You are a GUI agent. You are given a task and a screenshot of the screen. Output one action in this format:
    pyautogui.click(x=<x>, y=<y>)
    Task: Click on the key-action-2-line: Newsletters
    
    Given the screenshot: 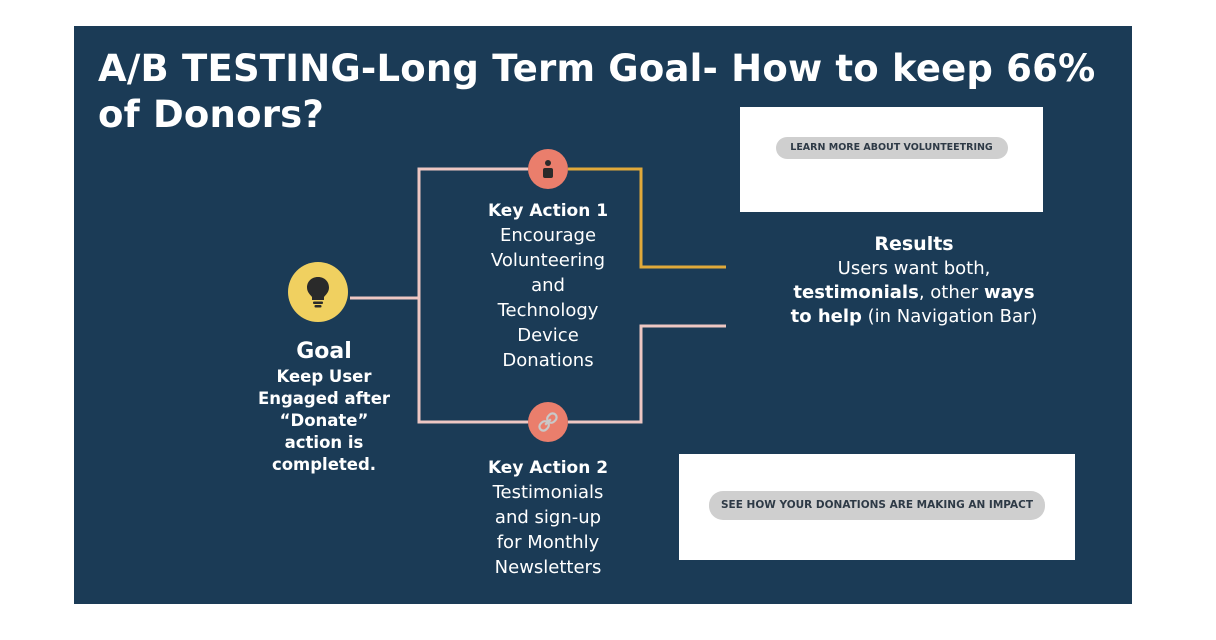 What is the action you would take?
    pyautogui.click(x=548, y=567)
    